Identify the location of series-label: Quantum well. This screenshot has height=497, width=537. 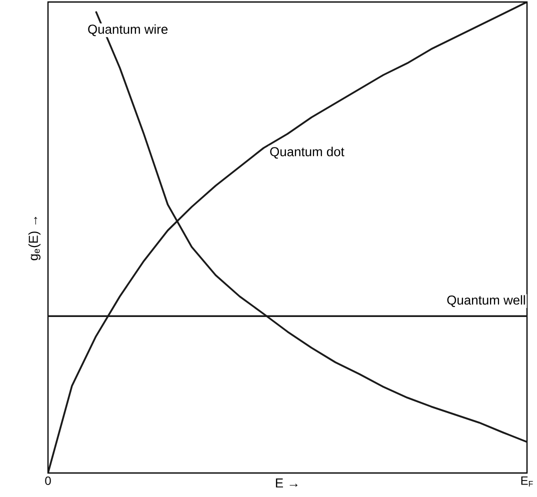
(486, 301).